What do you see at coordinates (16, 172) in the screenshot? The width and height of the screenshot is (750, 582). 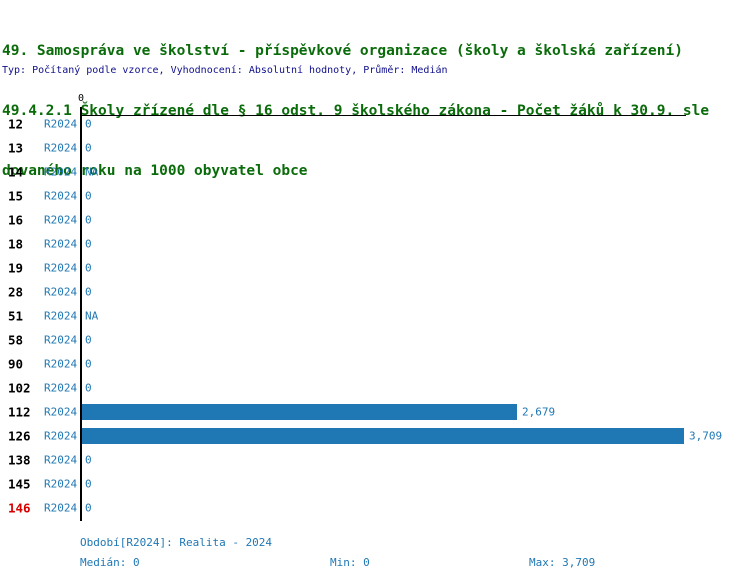 I see `row-category-label: 14` at bounding box center [16, 172].